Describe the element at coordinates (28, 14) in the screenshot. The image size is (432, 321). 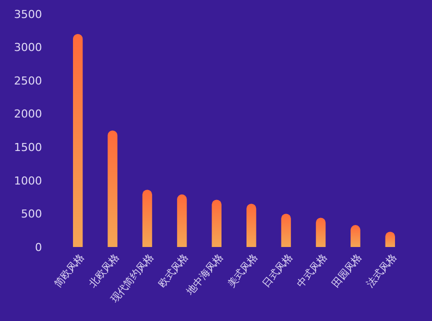
I see `y-tick-label: 3500` at that location.